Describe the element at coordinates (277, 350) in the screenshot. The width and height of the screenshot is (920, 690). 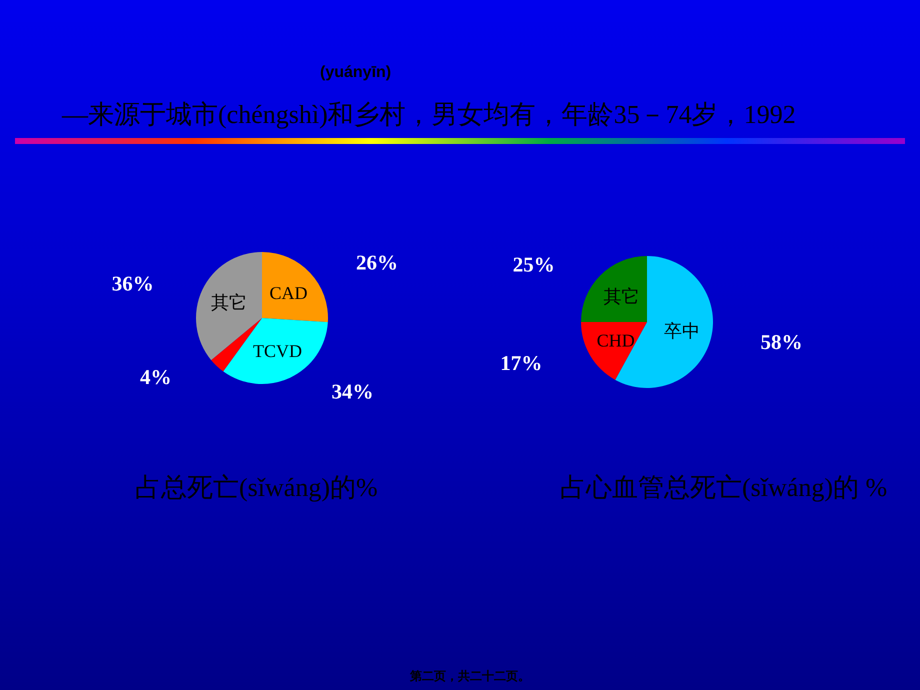
I see `slice-label: TCVD` at that location.